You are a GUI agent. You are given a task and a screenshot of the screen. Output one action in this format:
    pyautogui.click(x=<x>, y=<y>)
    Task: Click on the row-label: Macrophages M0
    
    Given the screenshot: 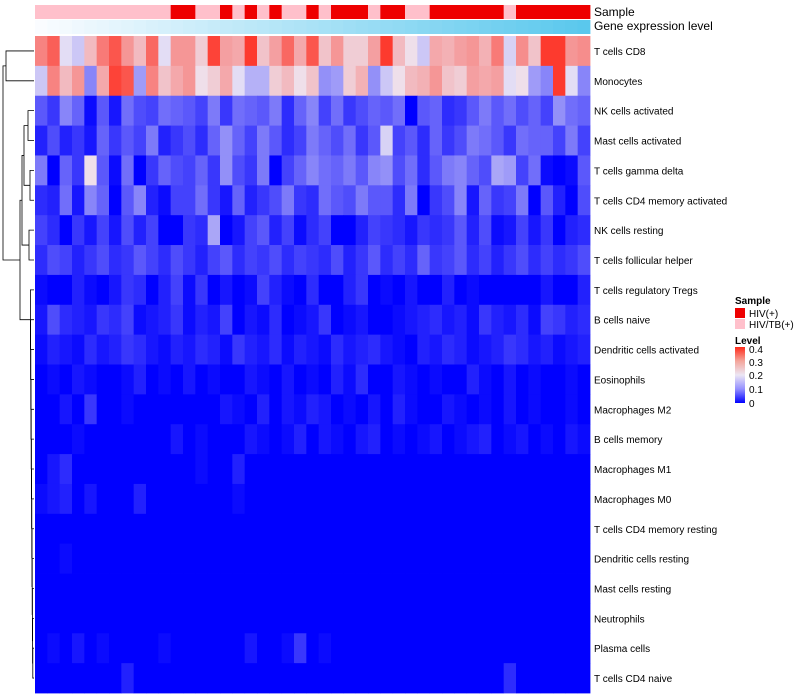 What is the action you would take?
    pyautogui.click(x=633, y=500)
    